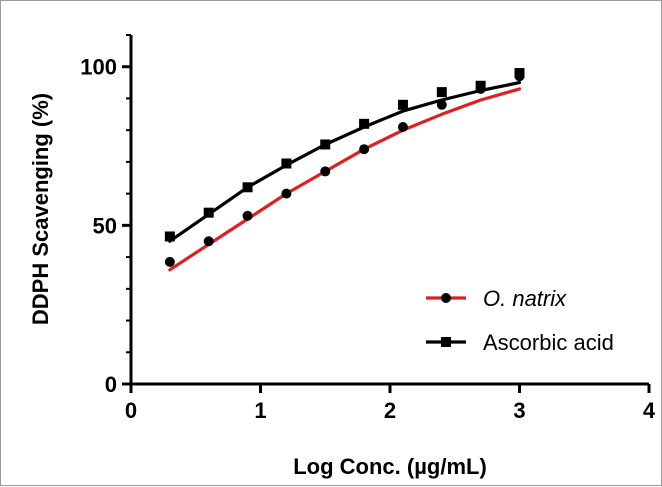 This screenshot has width=662, height=487. What do you see at coordinates (520, 320) in the screenshot?
I see `legend: O. natrix Ascorbic acid` at bounding box center [520, 320].